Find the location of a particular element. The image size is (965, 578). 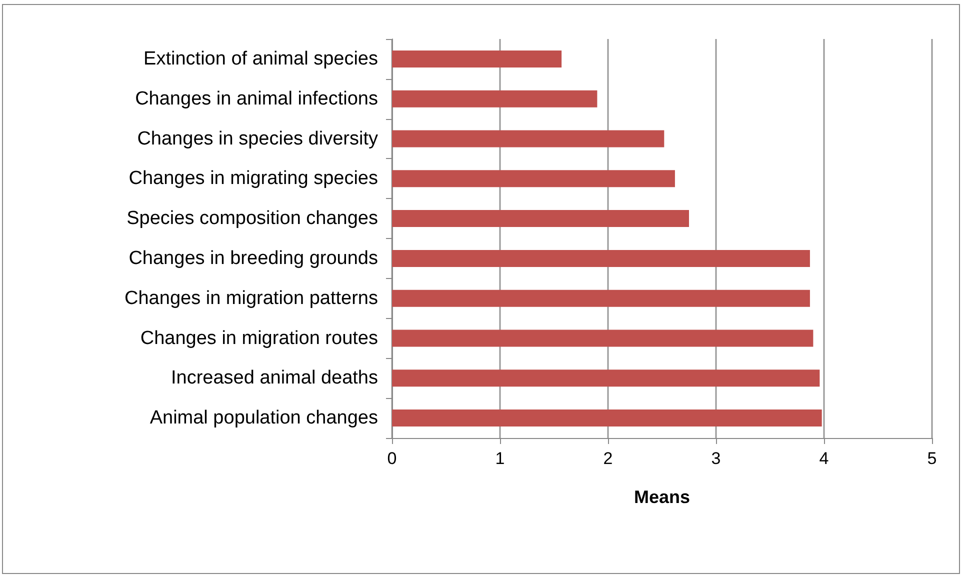

y-tick-label: Changes in animal infections is located at coordinates (256, 99).